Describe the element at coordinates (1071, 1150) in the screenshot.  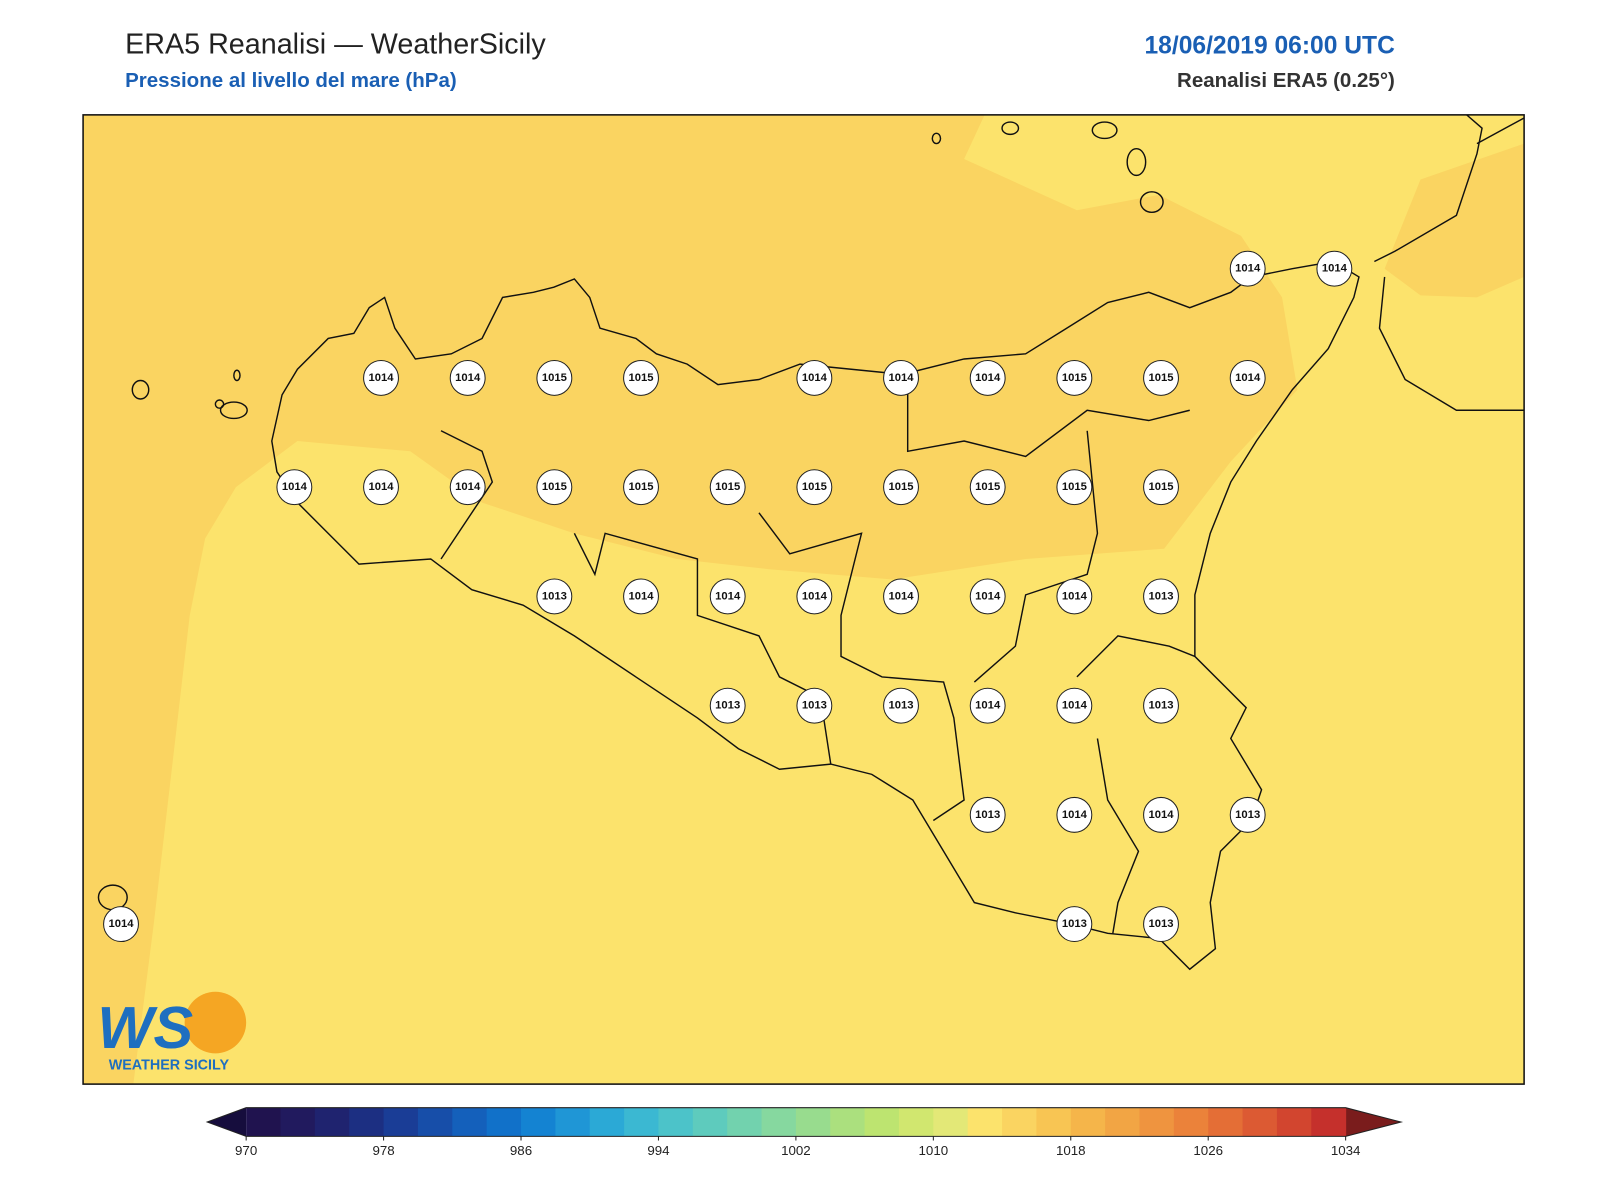
I see `colorbar-tick-label: 1018` at that location.